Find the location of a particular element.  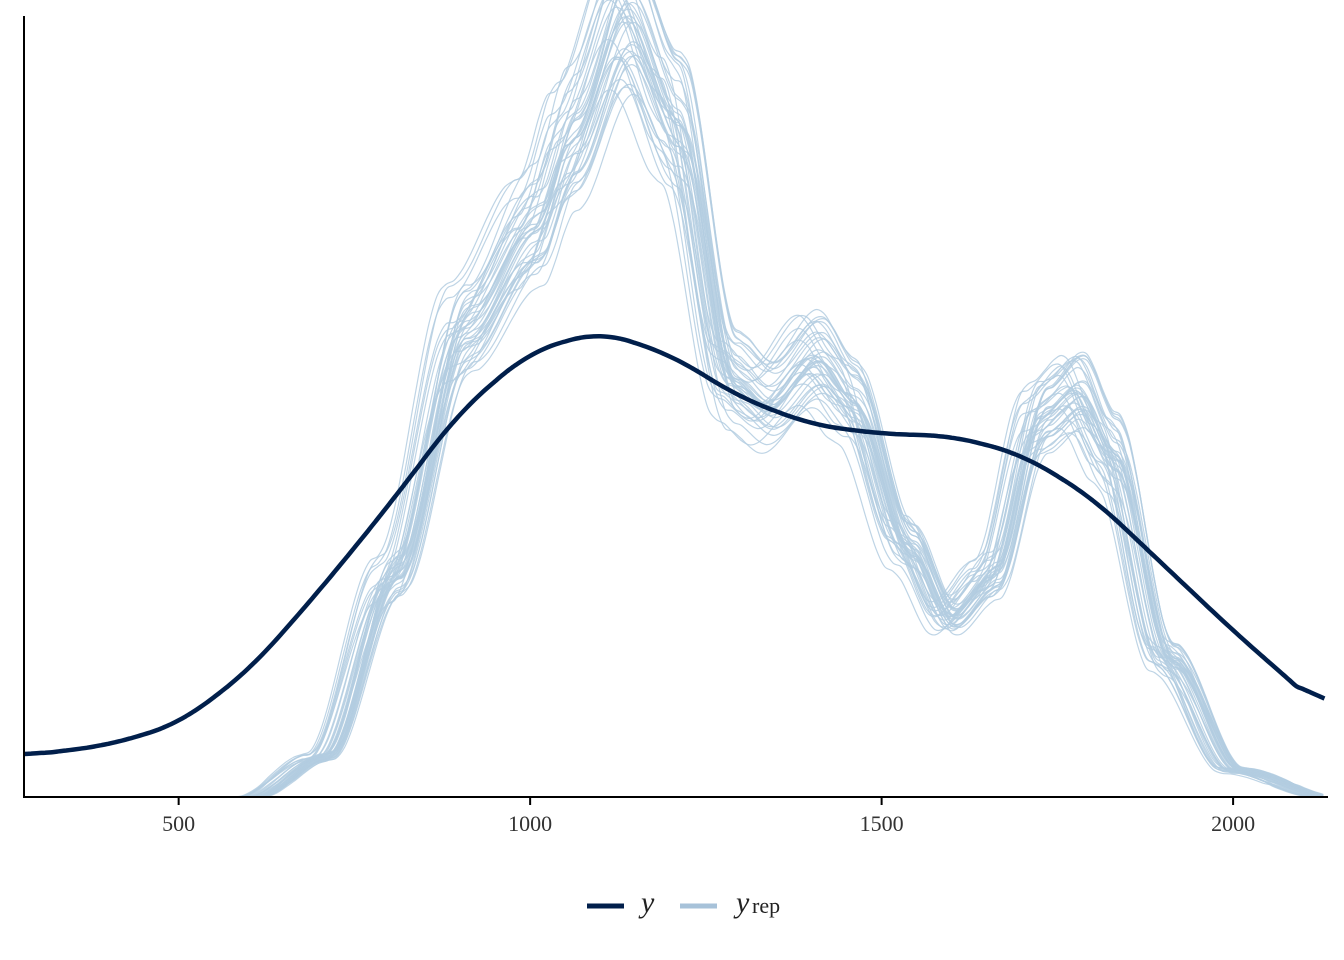

x-tick-label: 2000 is located at coordinates (1233, 823).